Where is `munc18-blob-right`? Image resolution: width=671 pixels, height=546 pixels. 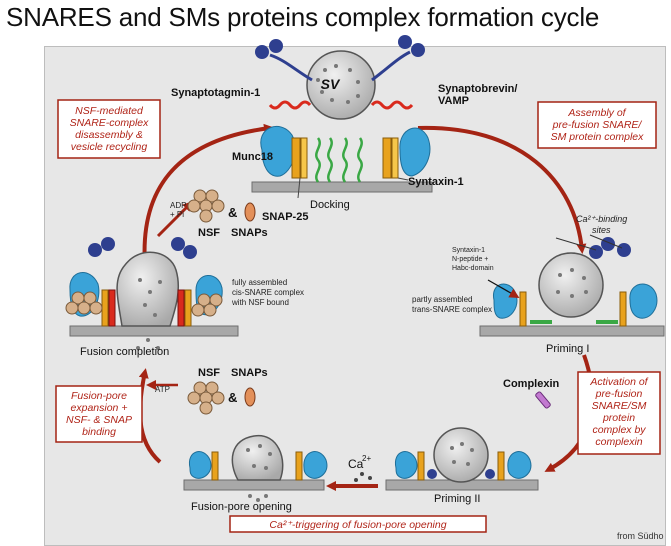 munc18-blob-right is located at coordinates (415, 152).